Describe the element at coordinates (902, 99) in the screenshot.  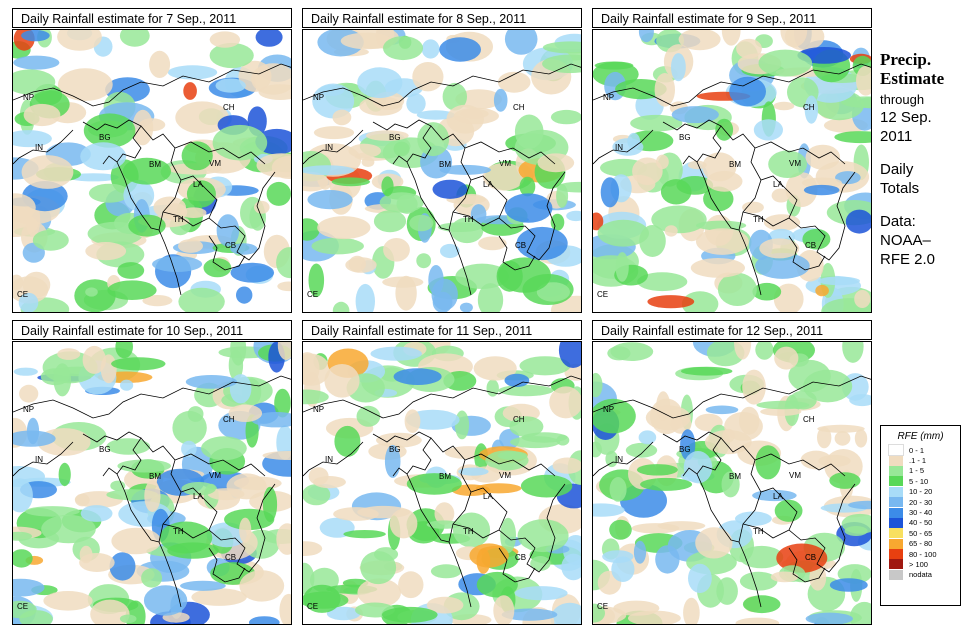
I see `through-label: through` at that location.